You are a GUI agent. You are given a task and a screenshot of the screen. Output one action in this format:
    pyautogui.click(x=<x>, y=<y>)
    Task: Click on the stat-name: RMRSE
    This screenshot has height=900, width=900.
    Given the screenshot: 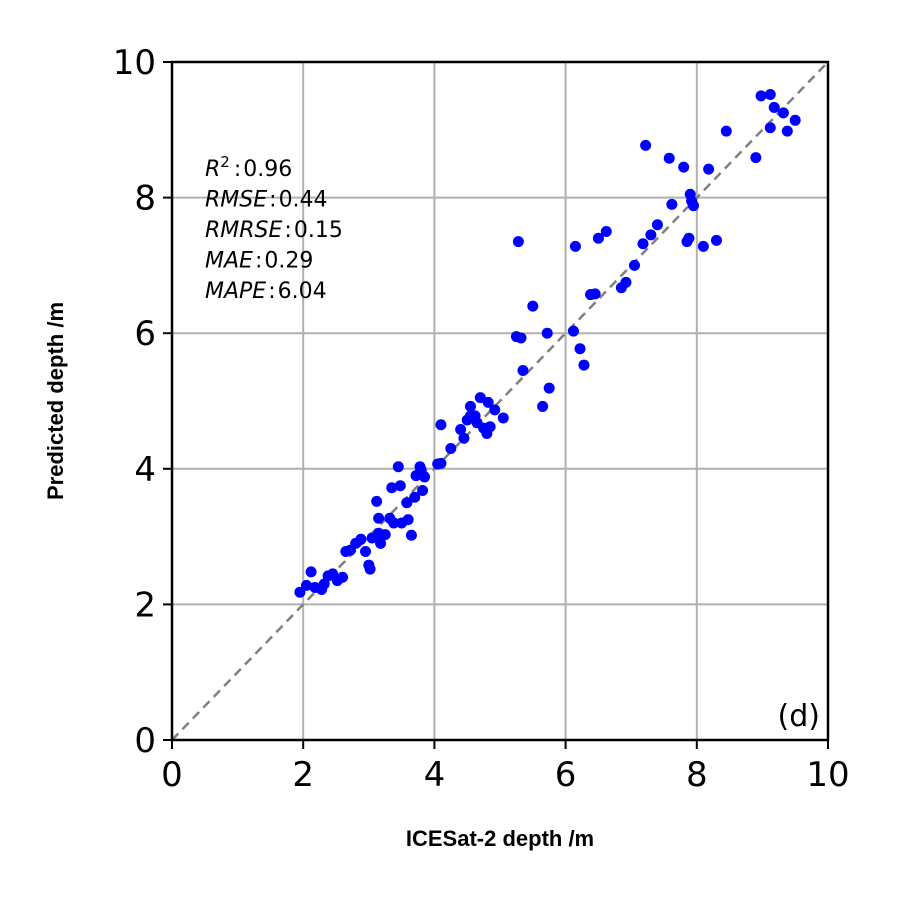 What is the action you would take?
    pyautogui.click(x=244, y=230)
    